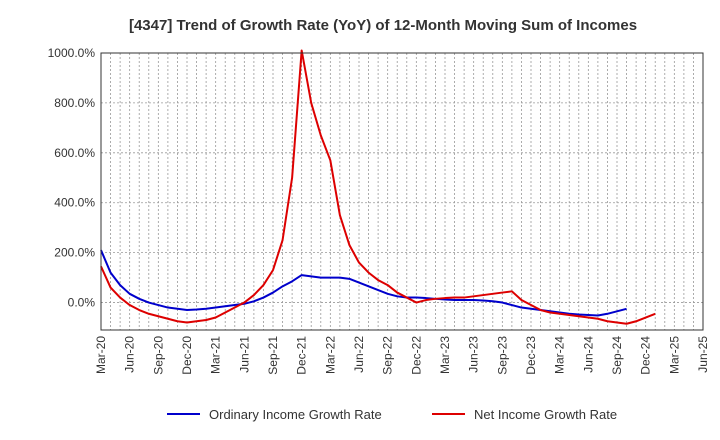  Describe the element at coordinates (502, 355) in the screenshot. I see `x-tick-label: Sep-23` at that location.